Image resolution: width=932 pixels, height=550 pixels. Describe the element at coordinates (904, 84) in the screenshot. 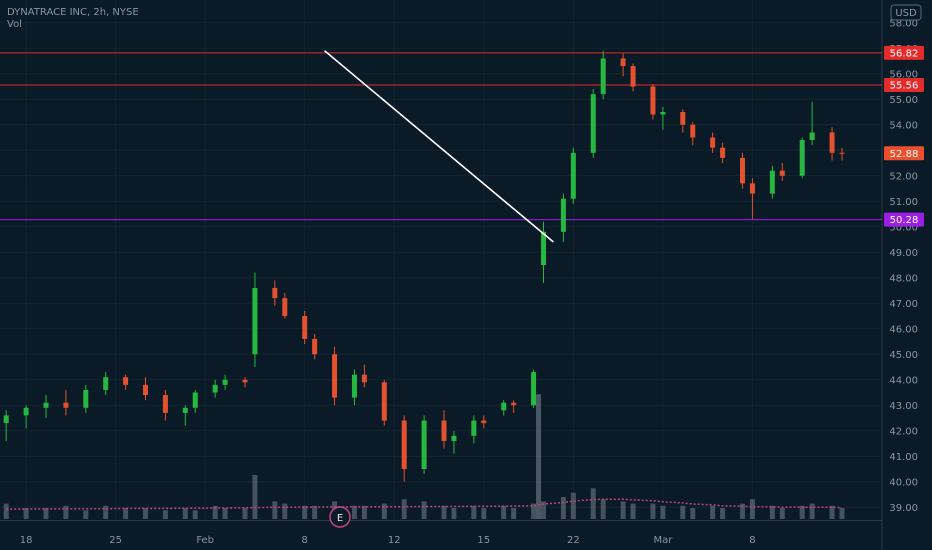

I see `resistance-price-tag: 55.56` at that location.